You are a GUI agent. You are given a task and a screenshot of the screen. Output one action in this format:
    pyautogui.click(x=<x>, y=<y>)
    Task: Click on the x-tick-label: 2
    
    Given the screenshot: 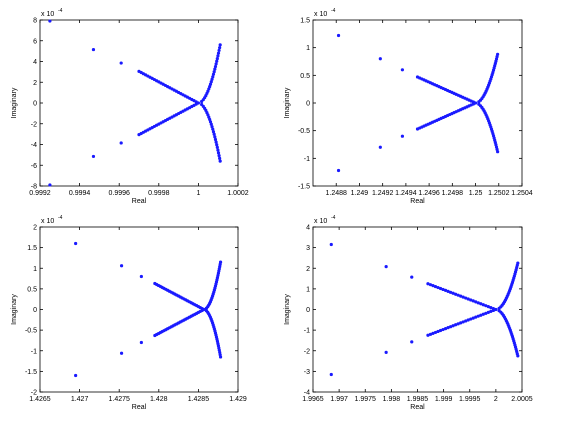 What is the action you would take?
    pyautogui.click(x=496, y=399)
    